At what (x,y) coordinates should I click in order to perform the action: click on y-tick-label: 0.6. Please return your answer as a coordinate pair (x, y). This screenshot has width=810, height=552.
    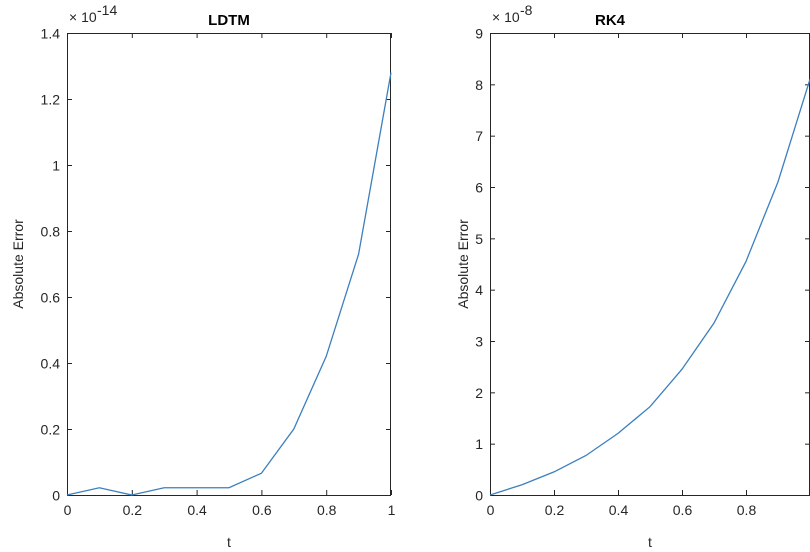
    Looking at the image, I should click on (51, 298).